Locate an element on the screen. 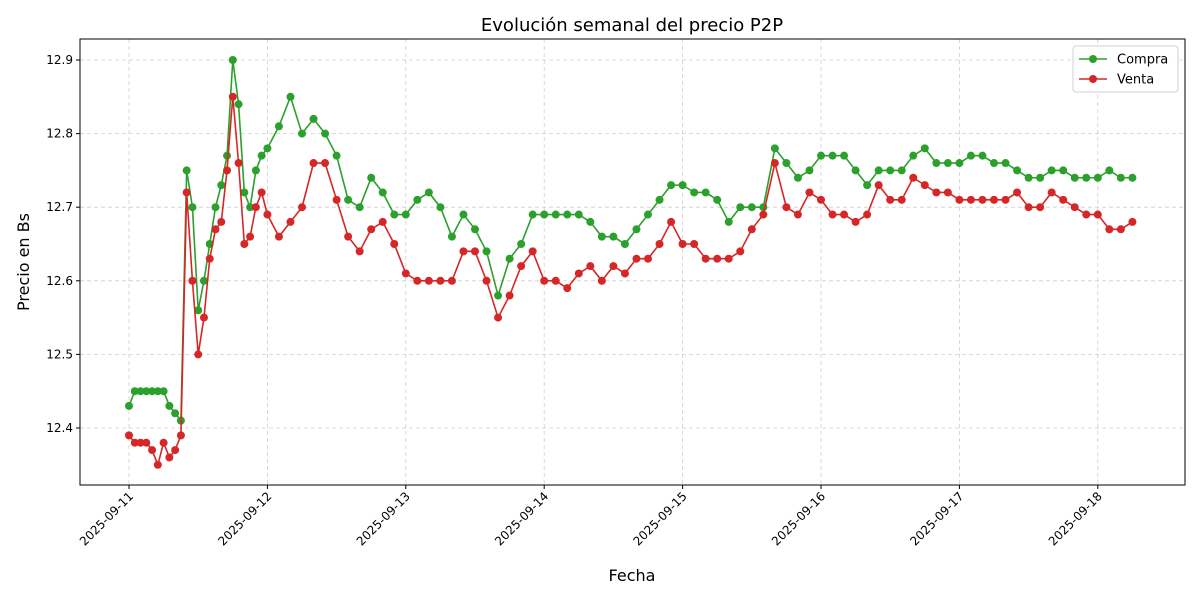  y-tick-label: 12.8 is located at coordinates (59, 134).